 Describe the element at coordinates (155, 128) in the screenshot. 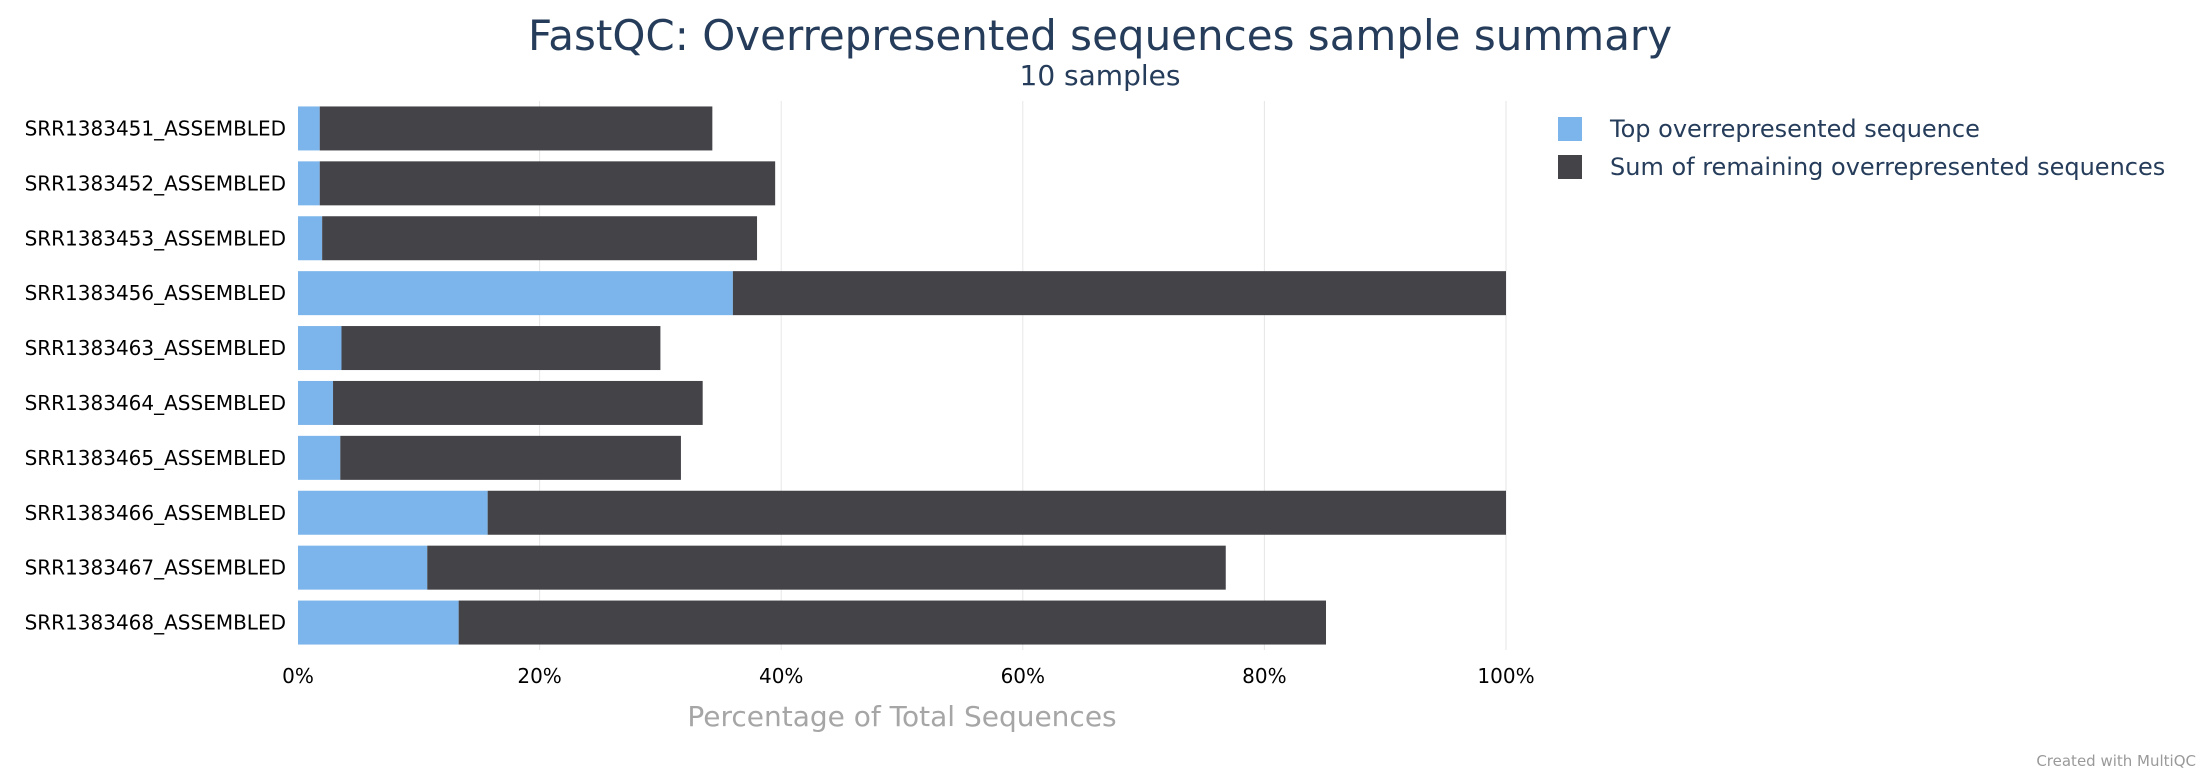

I see `category-label: SRR1383451_ASSEMBLED` at that location.